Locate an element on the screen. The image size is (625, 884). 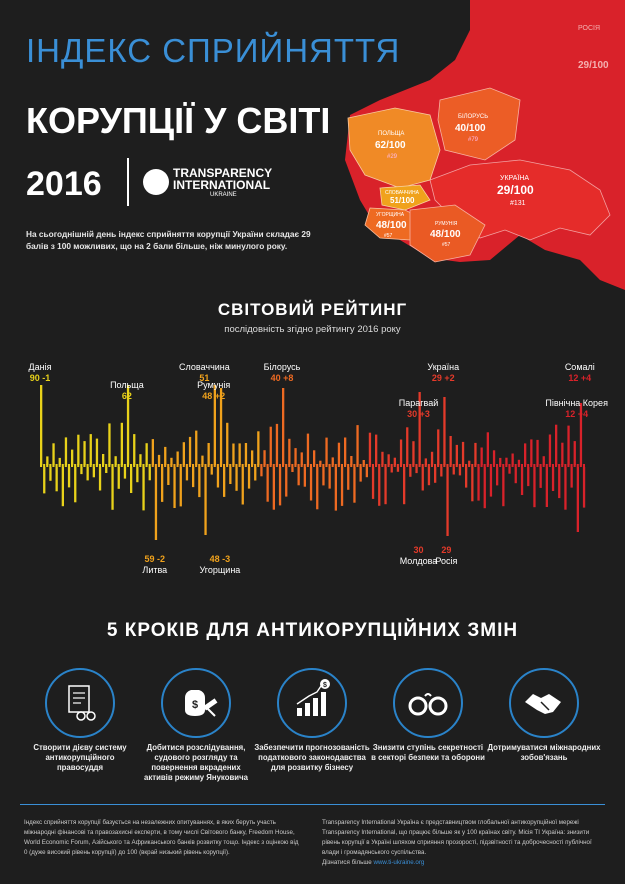
ukraine-map-rank: #131 is located at coordinates (518, 203).